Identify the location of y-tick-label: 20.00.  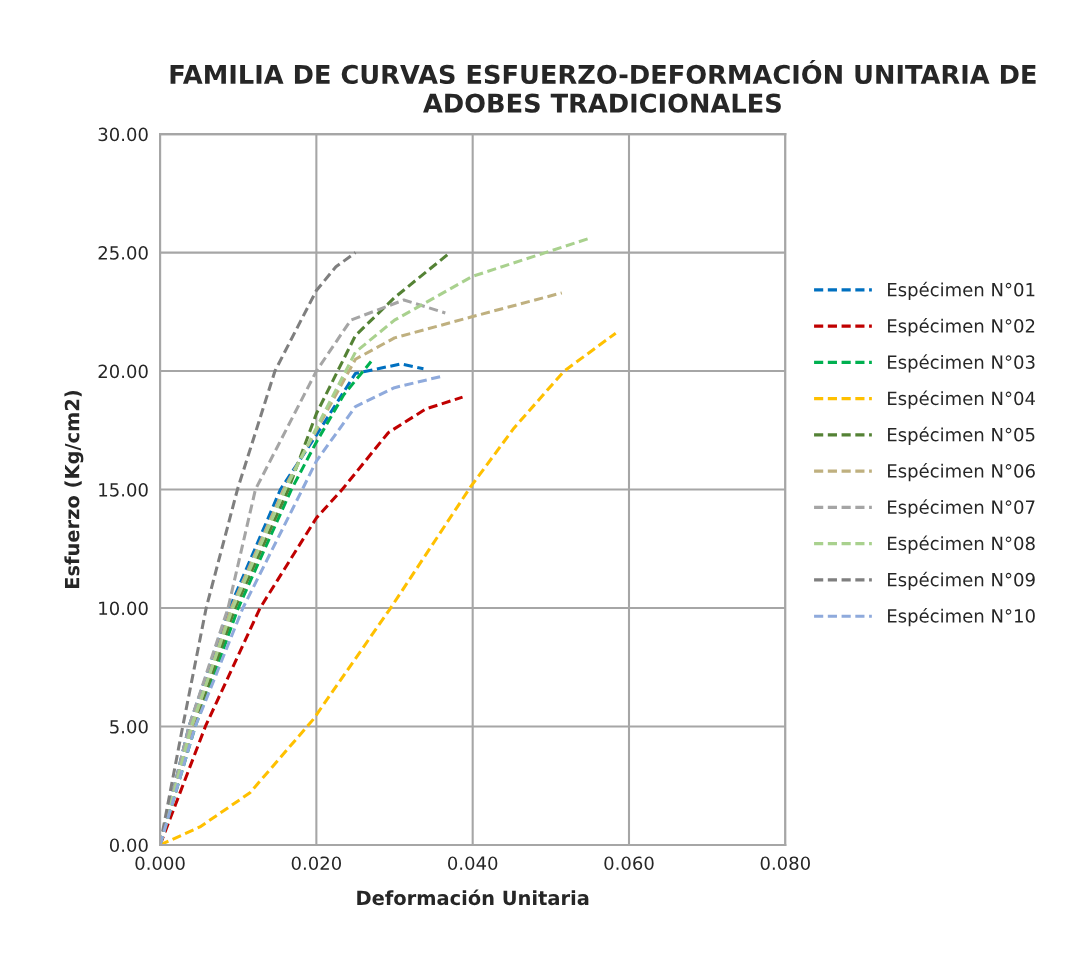
(123, 371).